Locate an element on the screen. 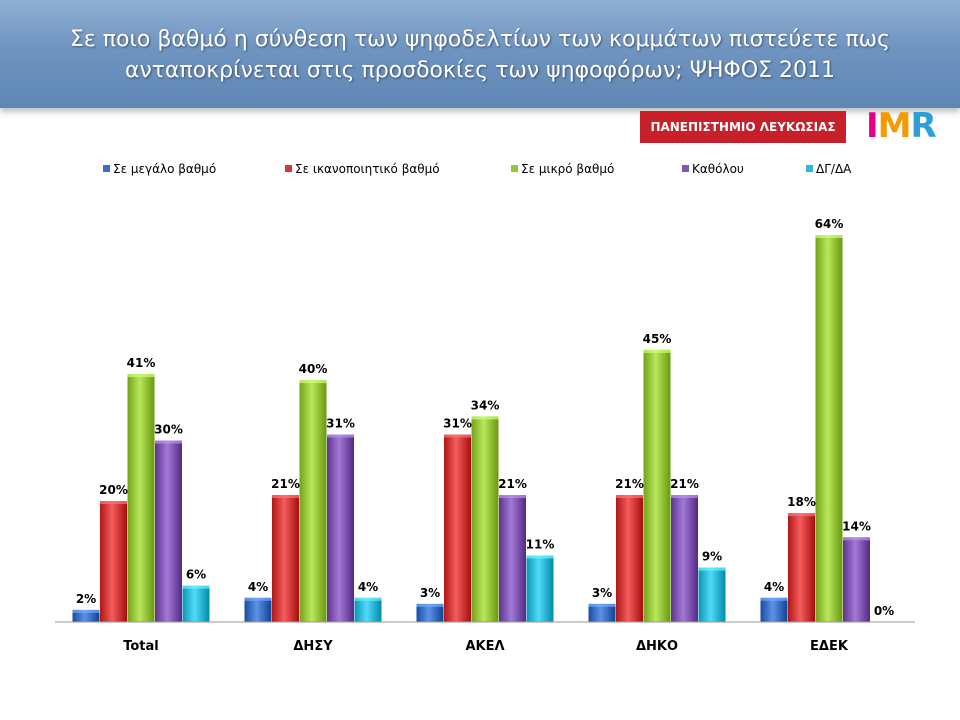  data-label: 2% is located at coordinates (86, 599).